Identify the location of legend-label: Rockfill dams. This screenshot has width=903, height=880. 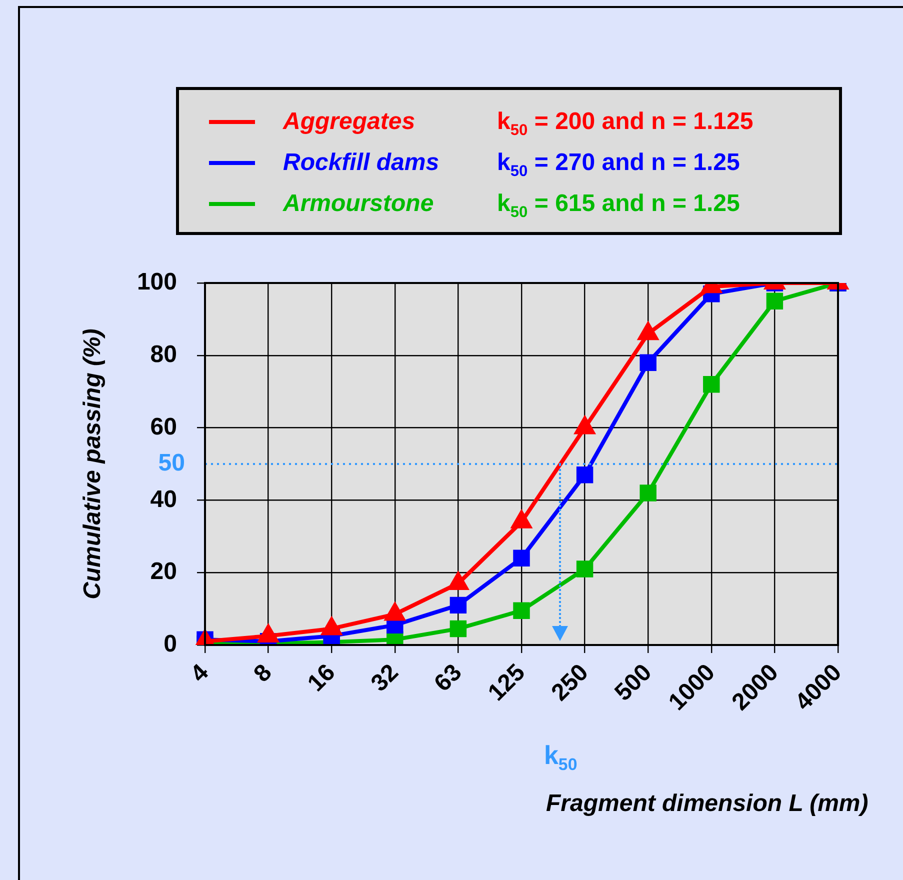
(361, 163).